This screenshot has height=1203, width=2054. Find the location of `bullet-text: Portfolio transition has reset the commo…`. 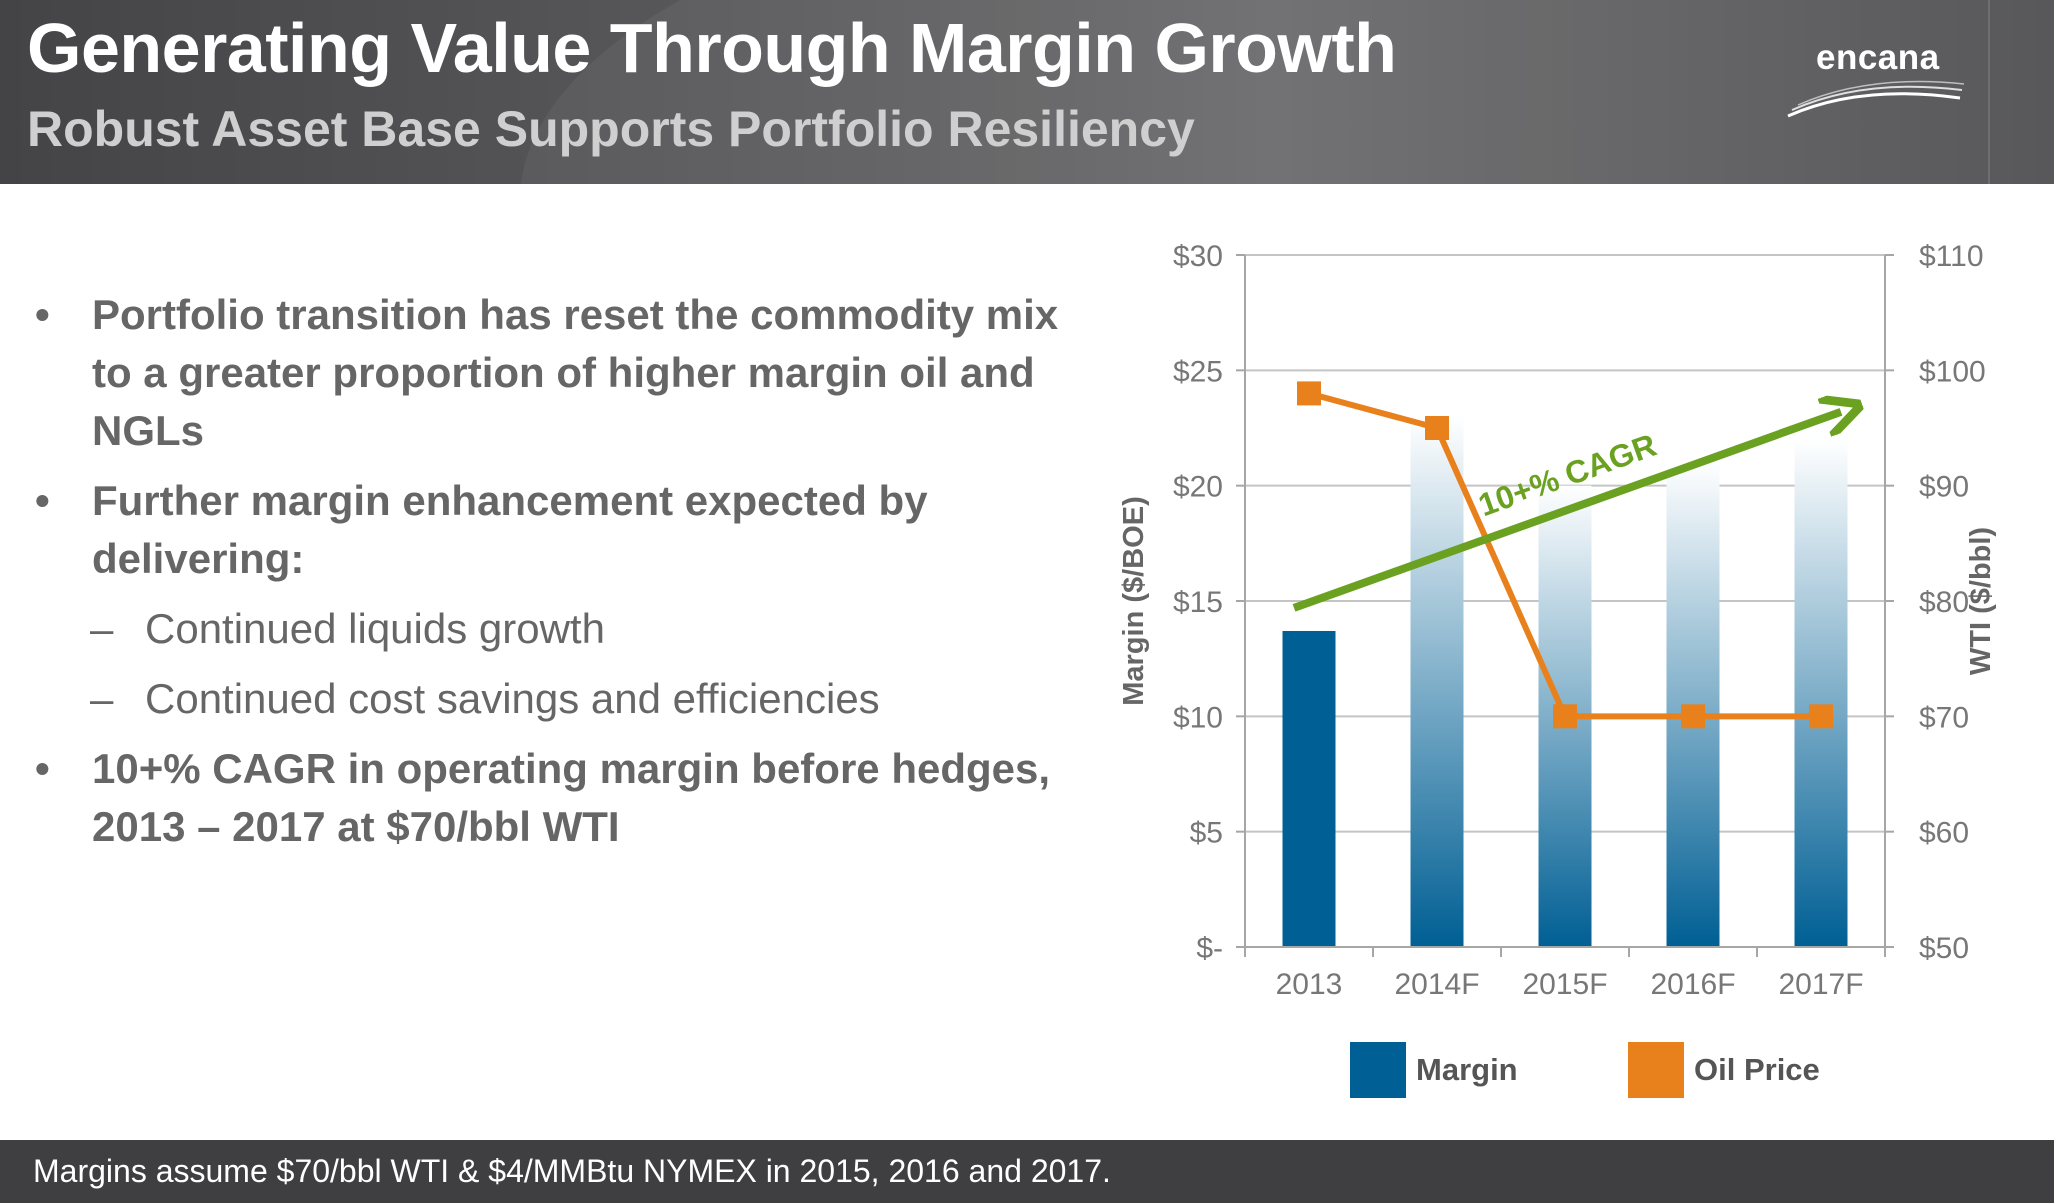

bullet-text: Portfolio transition has reset the commo… is located at coordinates (575, 372).